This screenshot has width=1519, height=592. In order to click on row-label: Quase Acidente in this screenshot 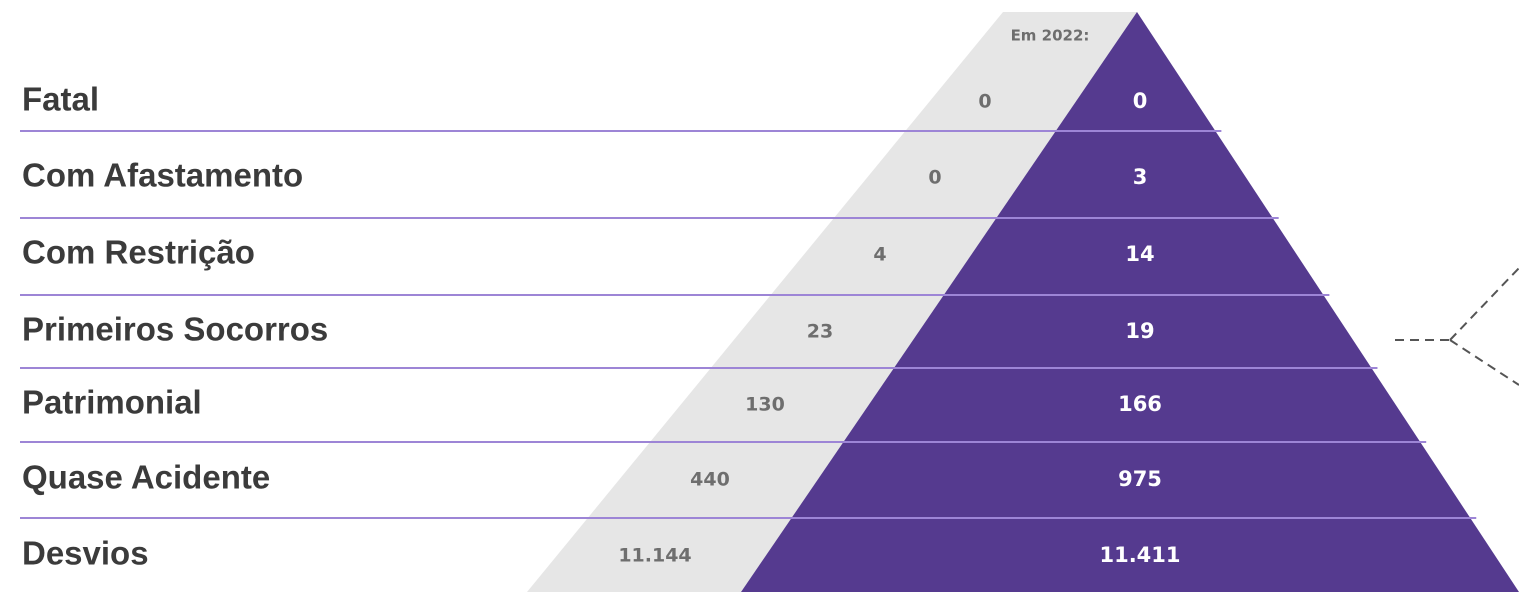, I will do `click(146, 477)`.